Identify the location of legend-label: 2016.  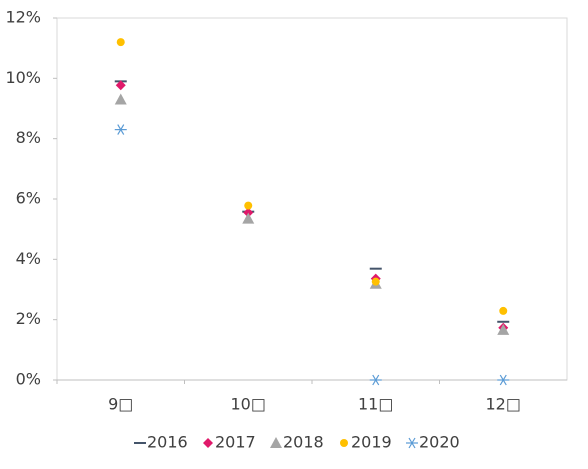
(167, 442).